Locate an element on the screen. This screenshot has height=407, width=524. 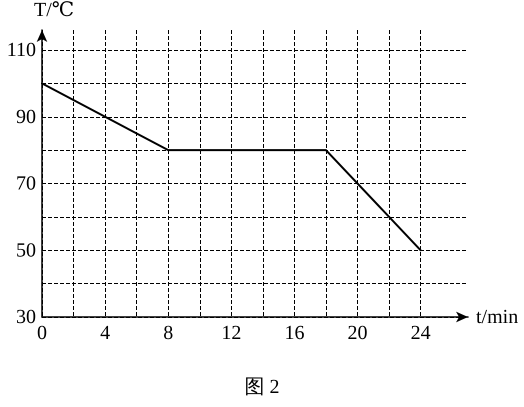
y-tick-label: 110 is located at coordinates (21, 50).